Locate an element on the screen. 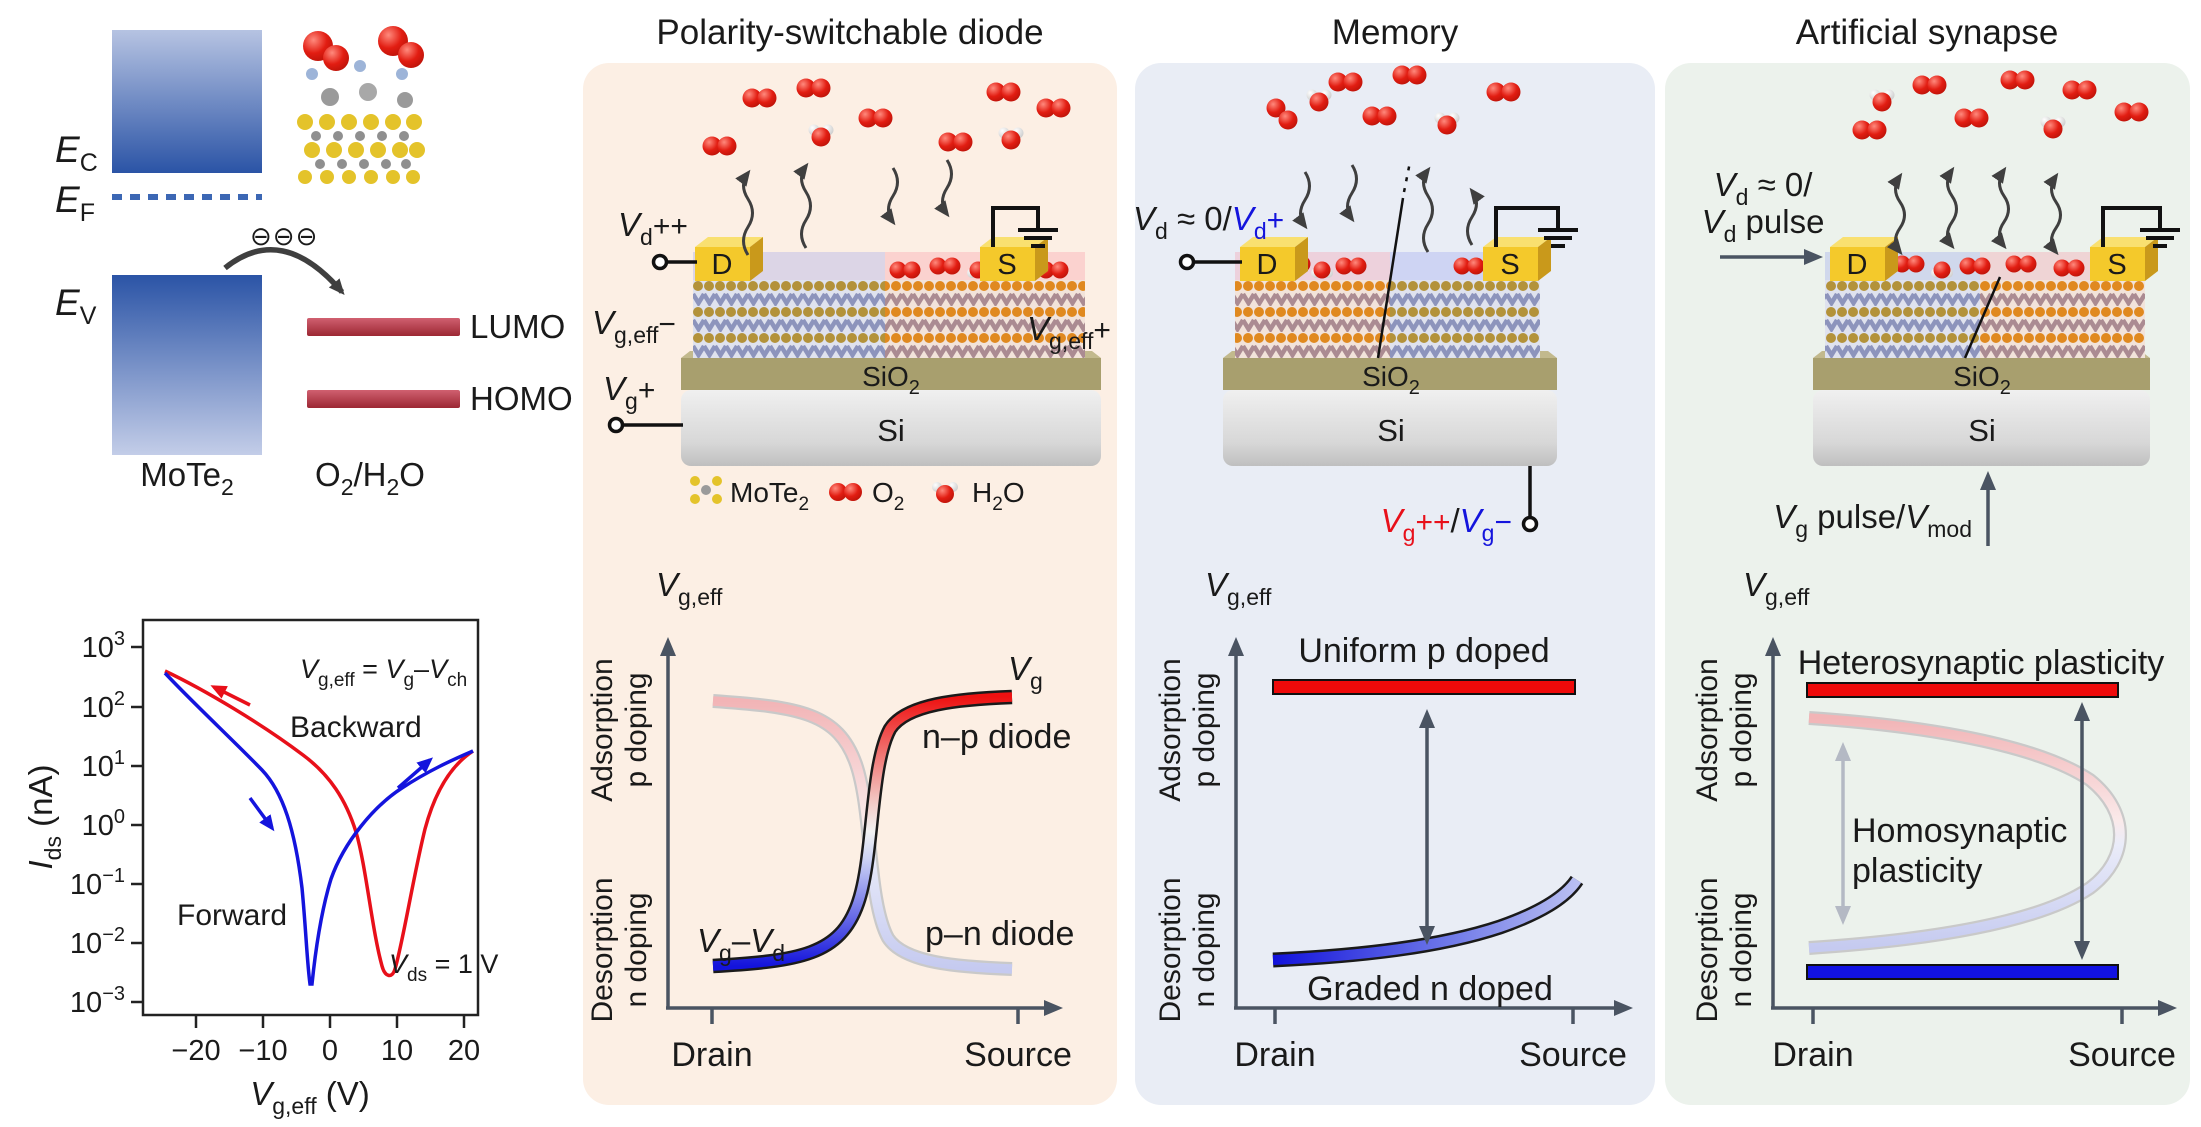  mote2-legend-label: MoTe2 is located at coordinates (769, 496).